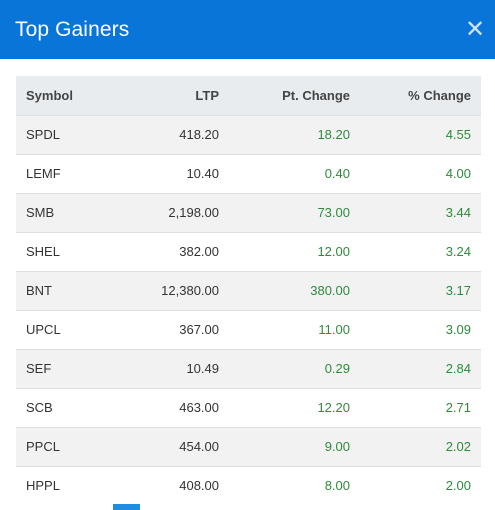 The width and height of the screenshot is (495, 510). What do you see at coordinates (458, 134) in the screenshot?
I see `cell-pct-change: 4.55` at bounding box center [458, 134].